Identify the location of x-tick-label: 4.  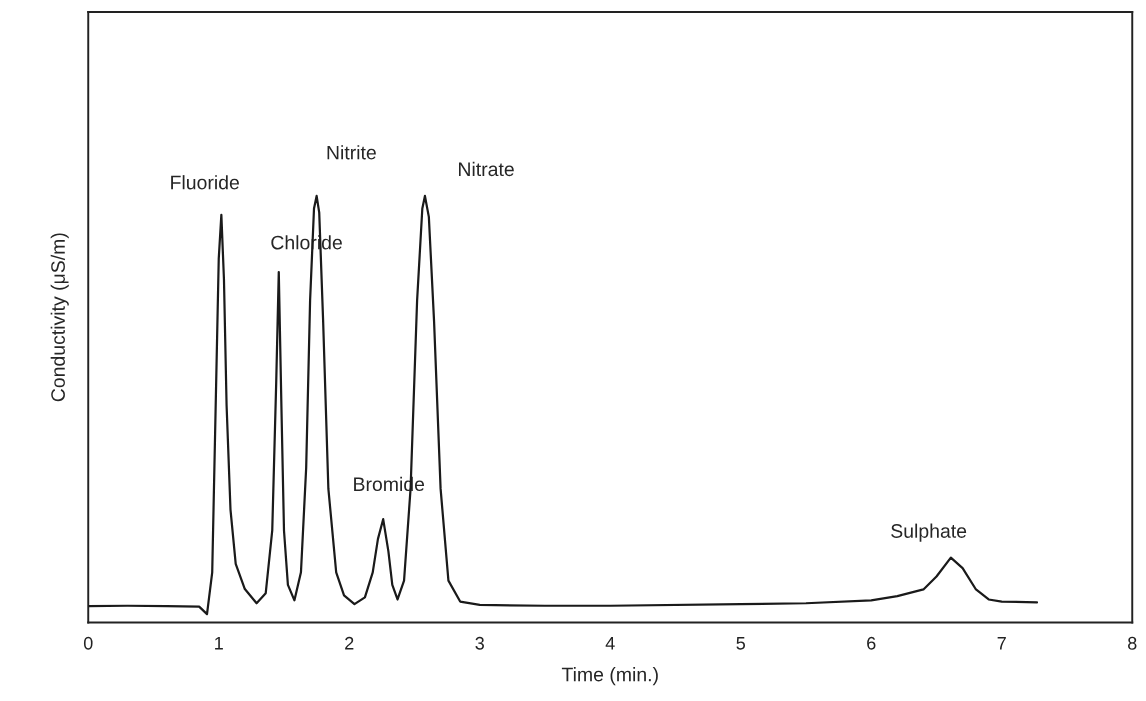
(610, 643).